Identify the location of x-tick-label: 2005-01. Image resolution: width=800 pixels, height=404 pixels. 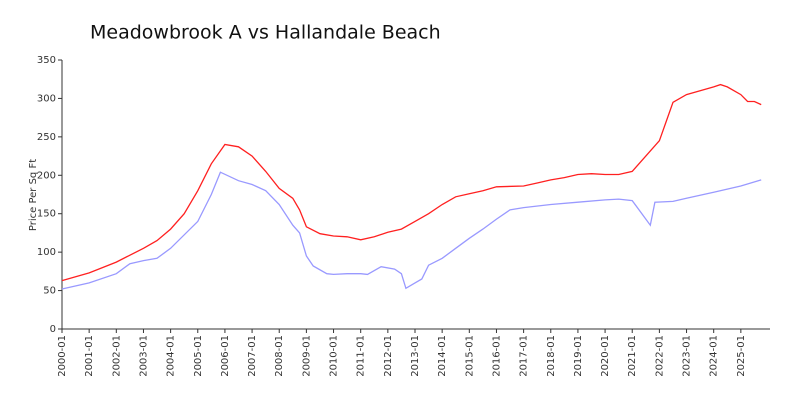
(198, 356).